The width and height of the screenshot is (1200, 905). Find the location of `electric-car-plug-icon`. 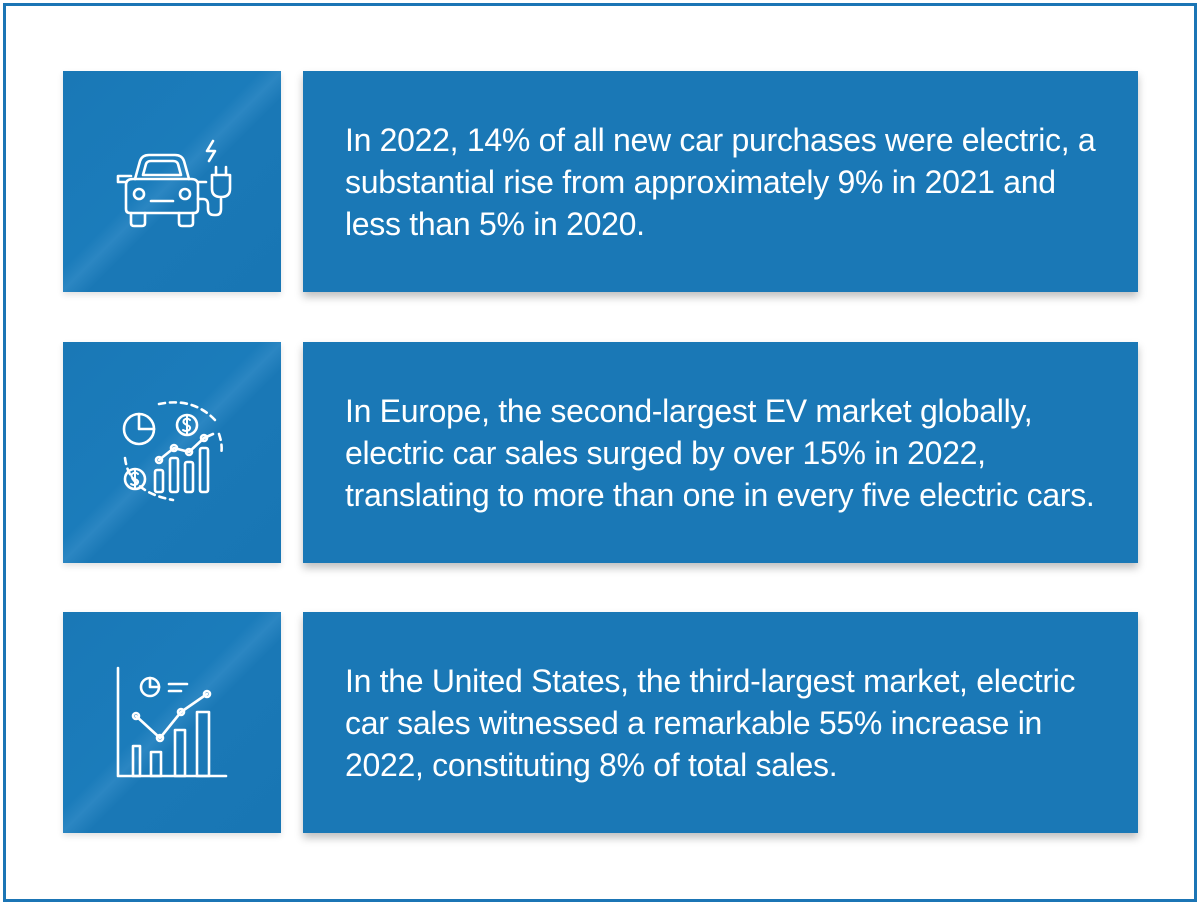

electric-car-plug-icon is located at coordinates (174, 183).